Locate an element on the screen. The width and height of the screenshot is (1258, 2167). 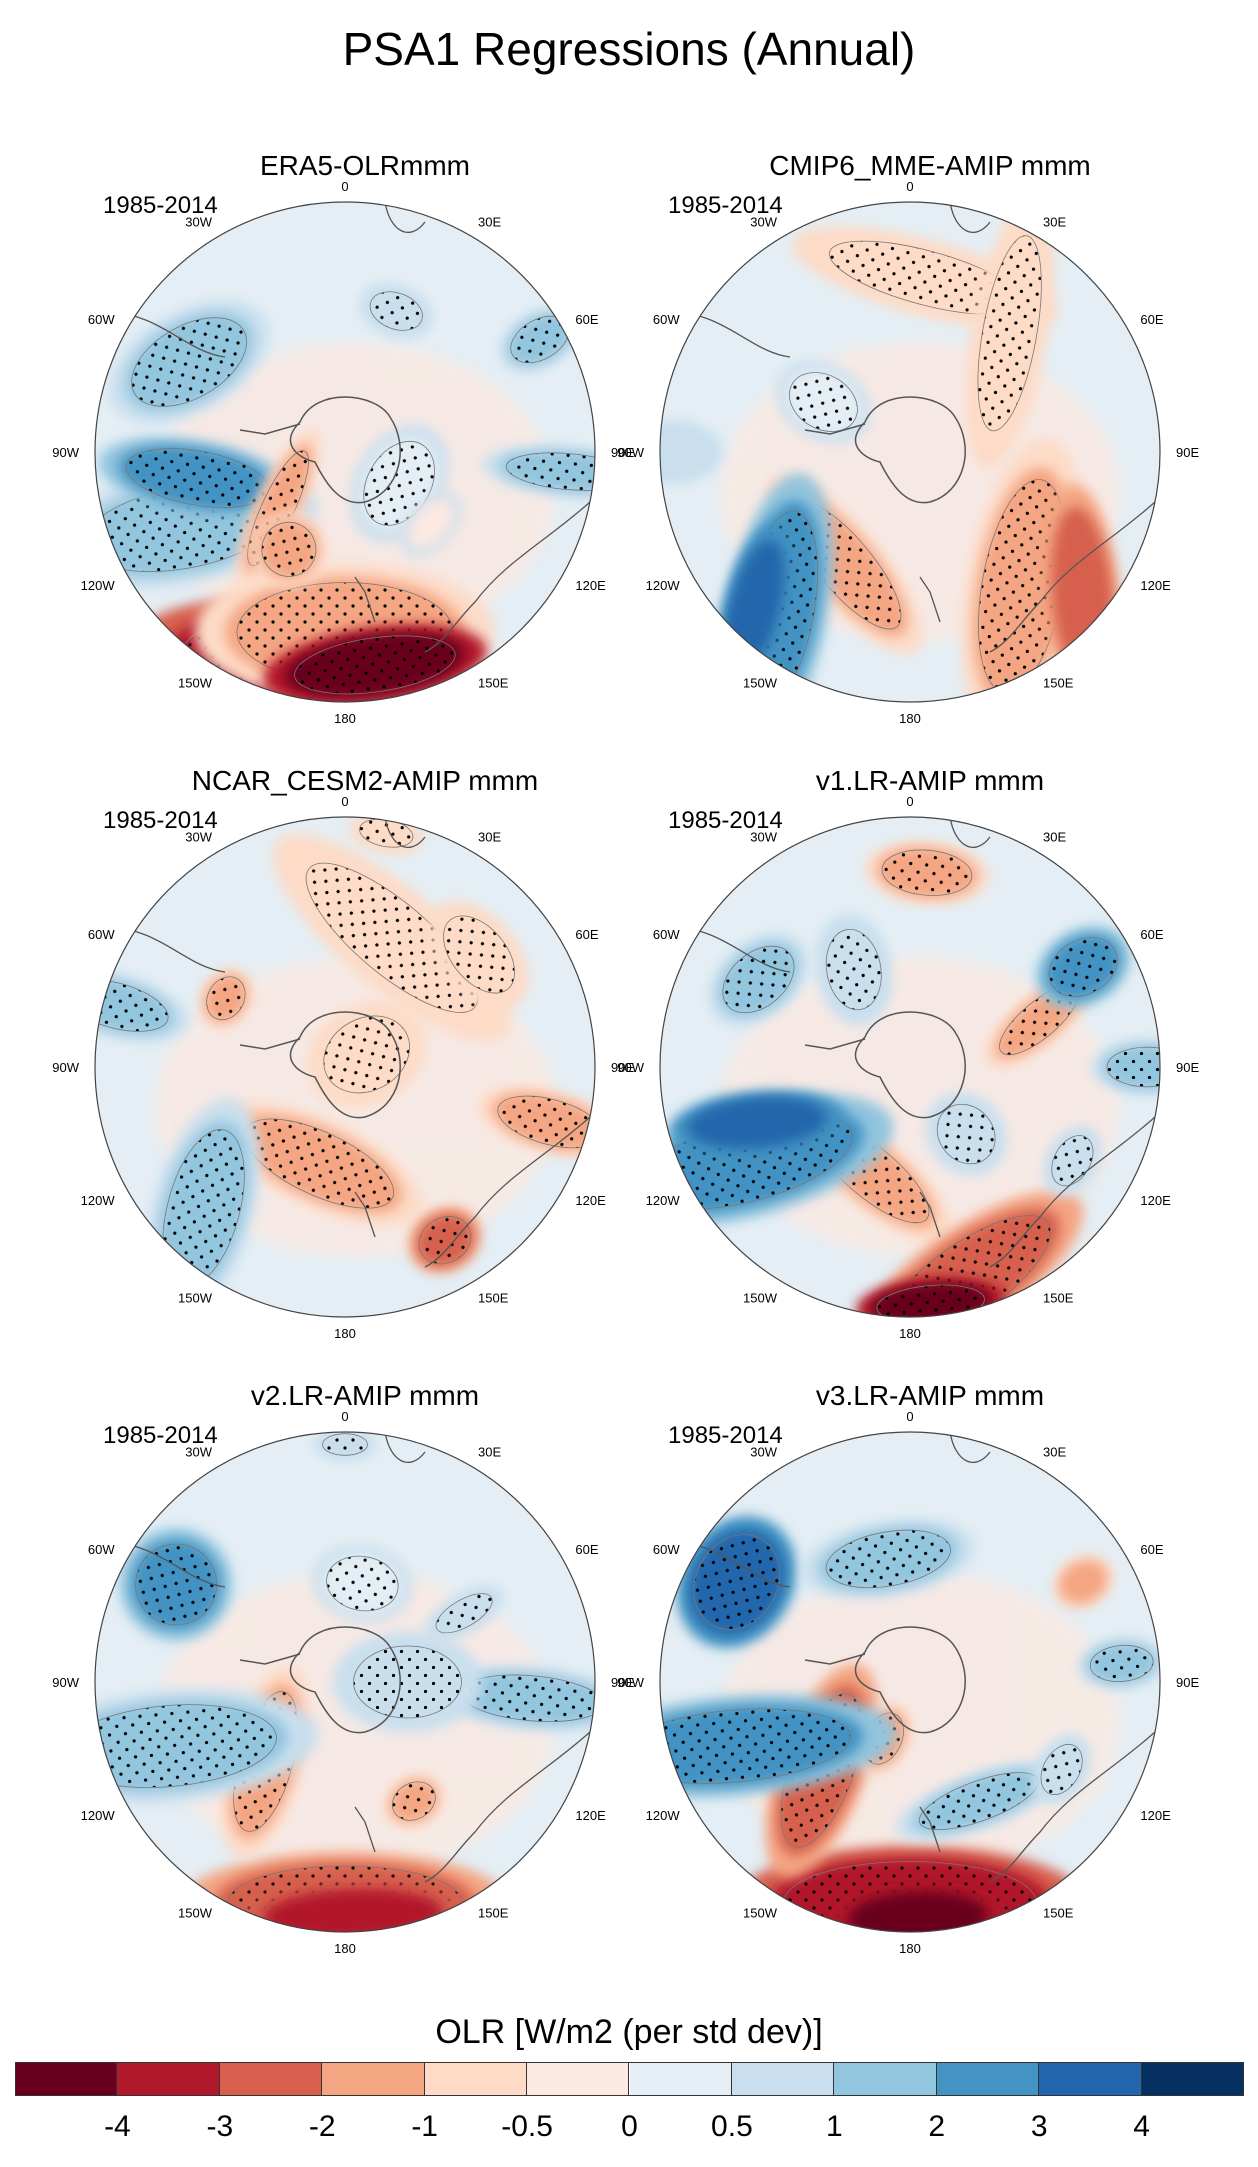
colorbar-tick-label: -4 is located at coordinates (117, 2126).